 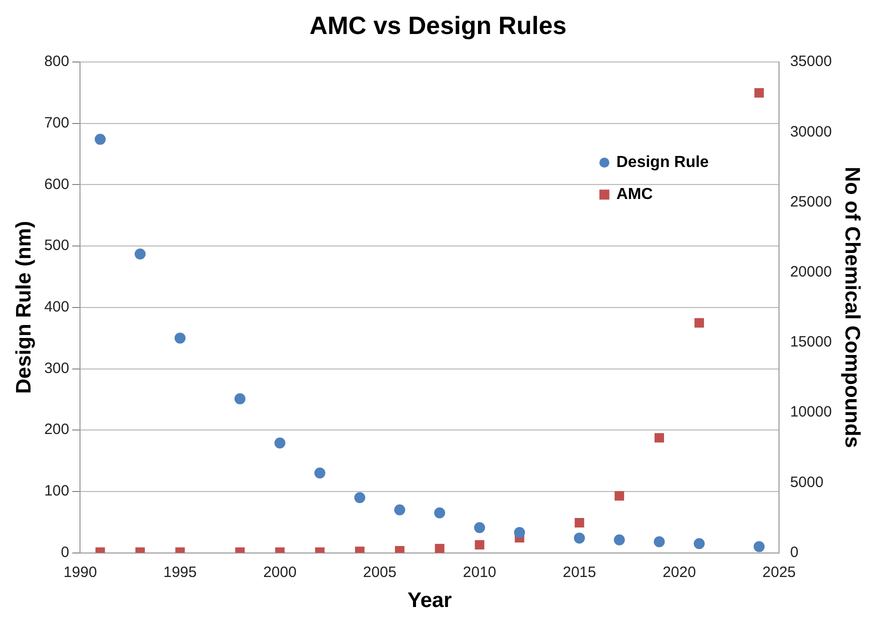 I want to click on y2-tick-label: 25000, so click(x=811, y=201).